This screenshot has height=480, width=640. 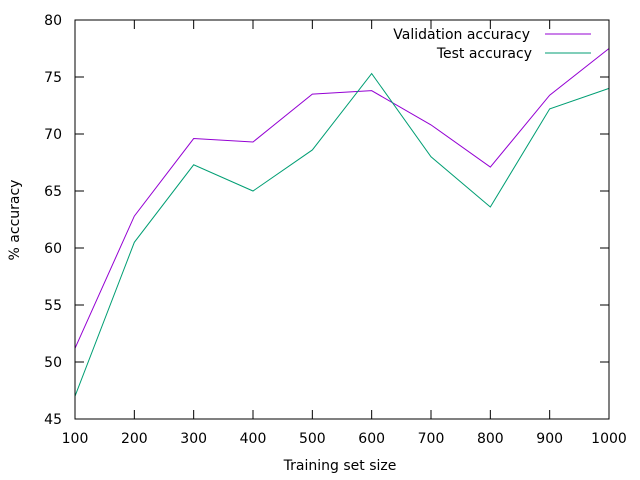 I want to click on y-axis-label: % accuracy, so click(x=15, y=220).